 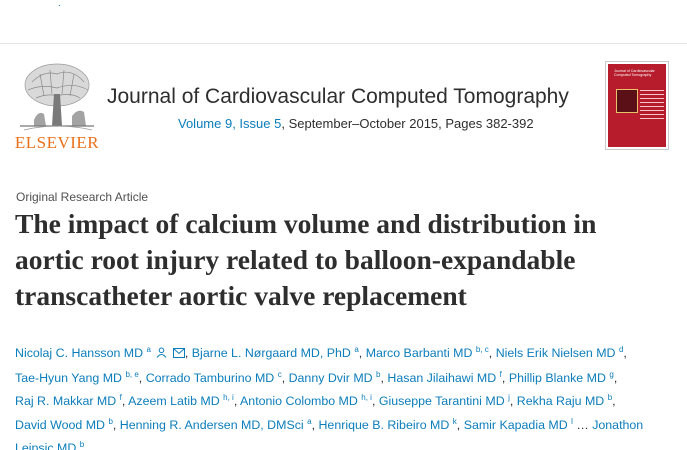 I want to click on author-link: Niels Erik Nielsen MD, so click(x=555, y=353).